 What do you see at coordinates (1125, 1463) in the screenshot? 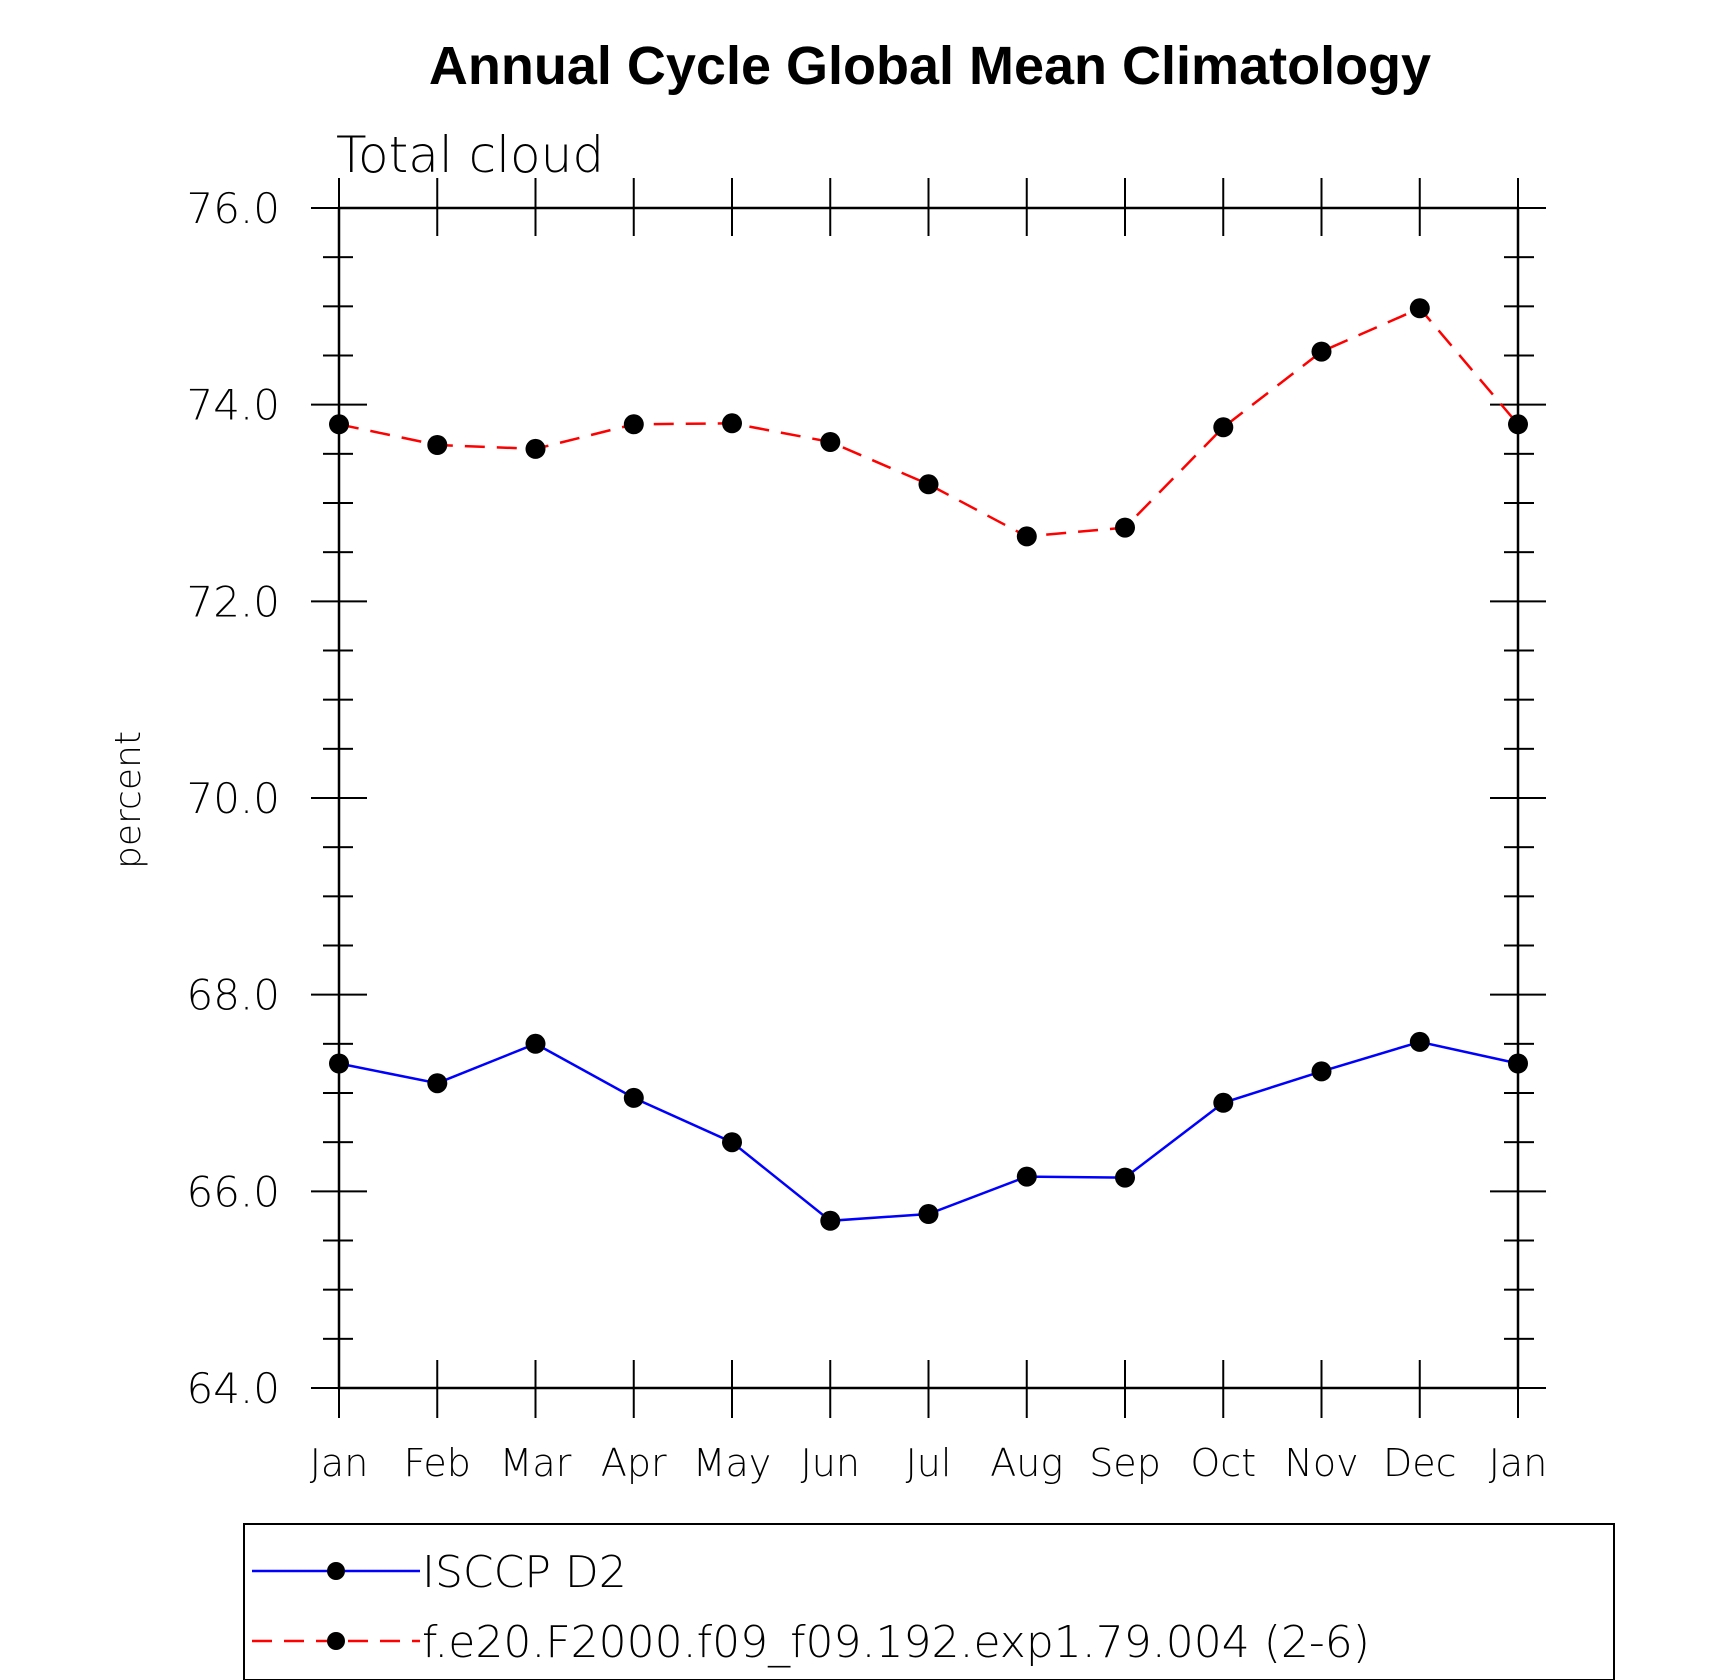
I see `x-tick-label: Sep` at bounding box center [1125, 1463].